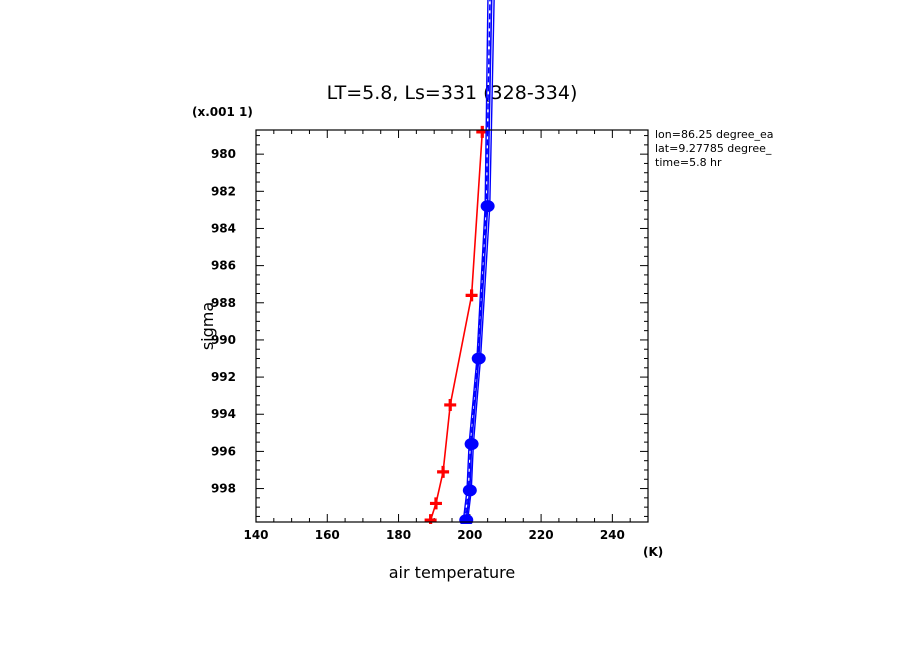 The height and width of the screenshot is (654, 904). What do you see at coordinates (398, 535) in the screenshot?
I see `x-tick-label: 180` at bounding box center [398, 535].